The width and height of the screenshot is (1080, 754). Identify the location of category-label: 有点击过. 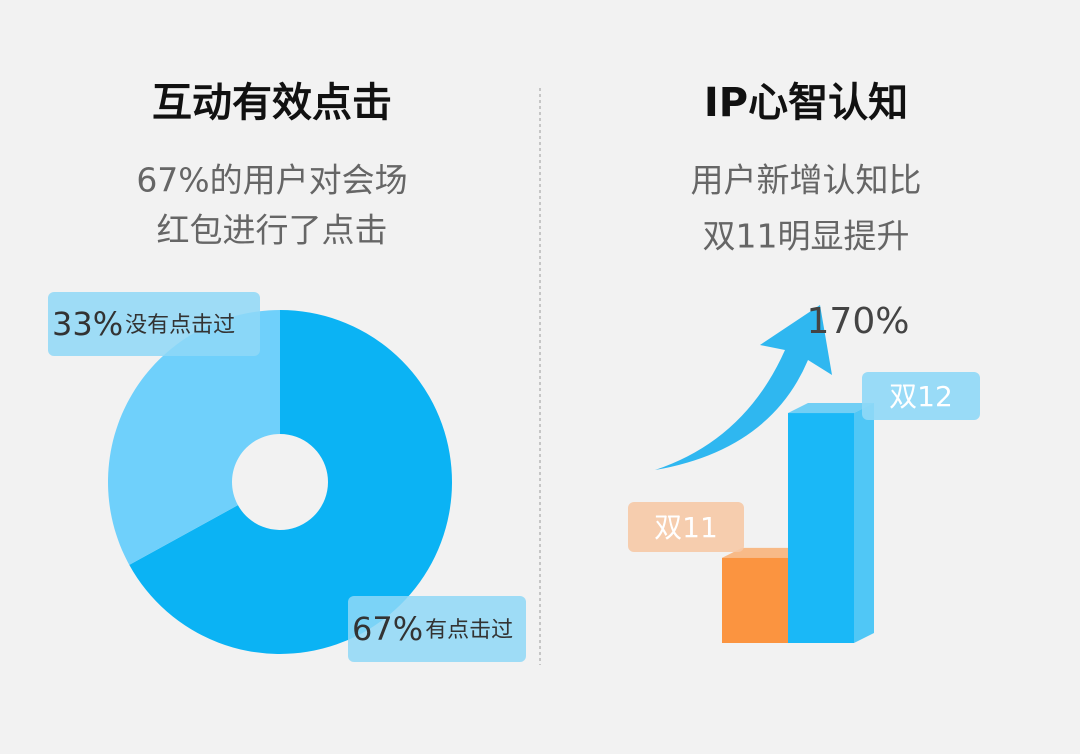
(469, 630).